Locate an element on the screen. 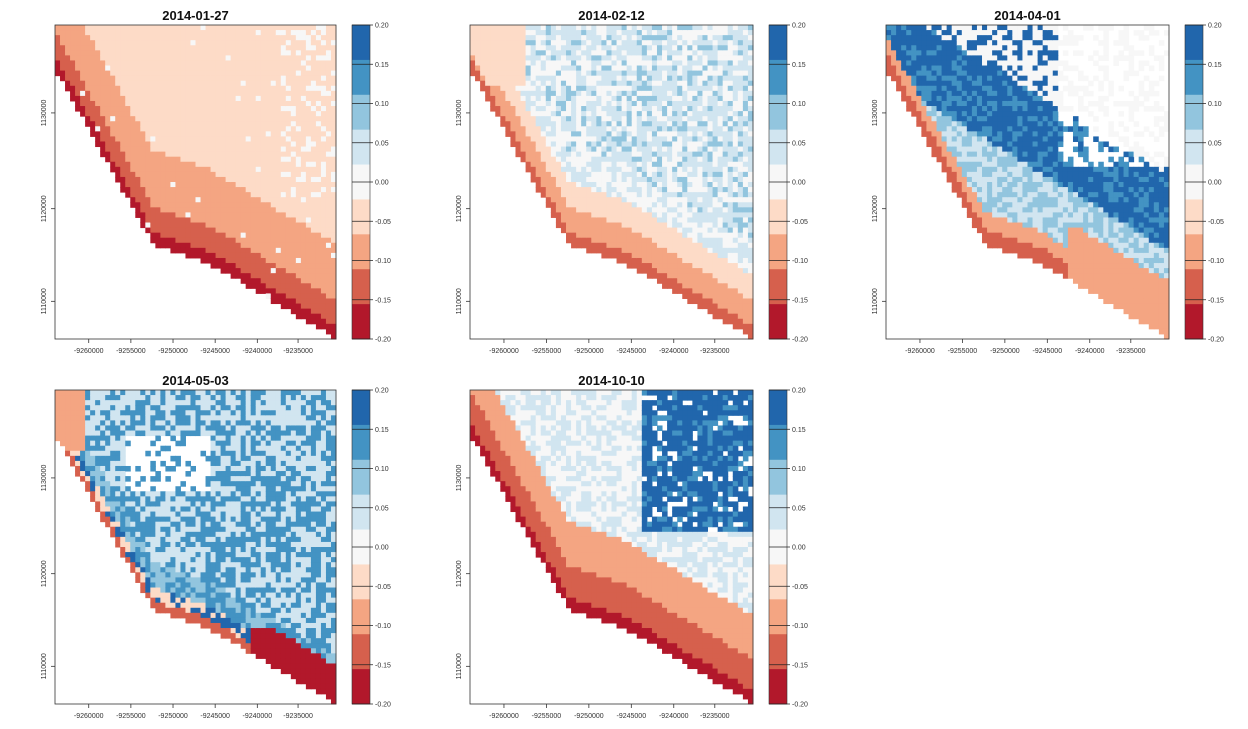  x-tick-label: -9260000 is located at coordinates (89, 351).